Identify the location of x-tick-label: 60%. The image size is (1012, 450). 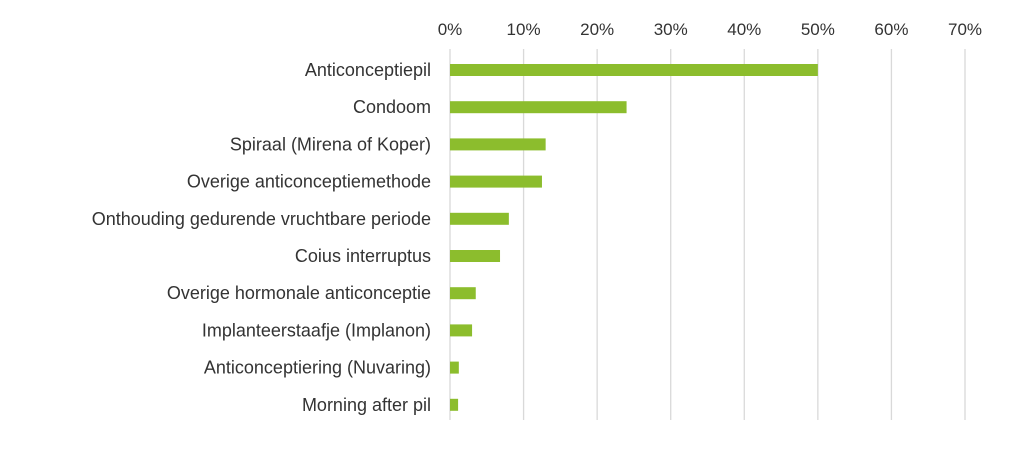
(891, 29).